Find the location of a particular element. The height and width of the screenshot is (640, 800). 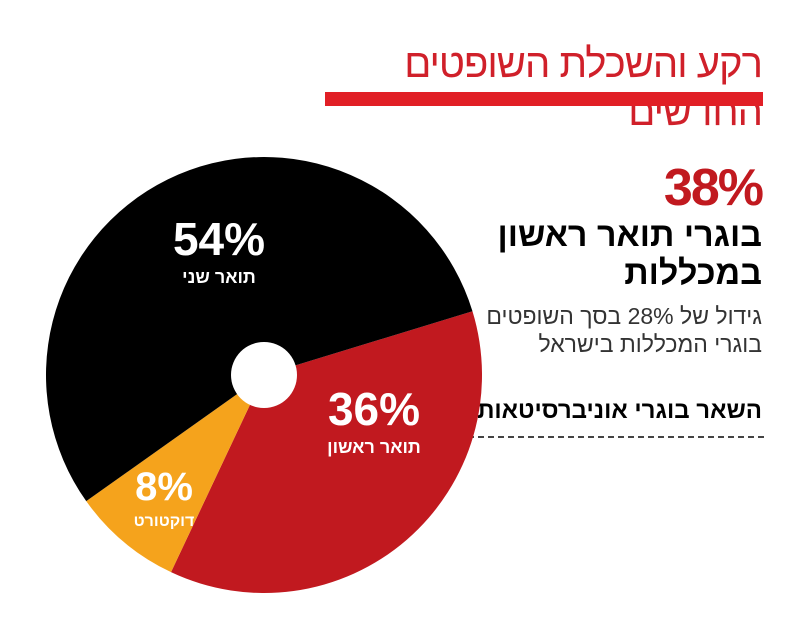

college-headline-line2: במכללות is located at coordinates (693, 273).